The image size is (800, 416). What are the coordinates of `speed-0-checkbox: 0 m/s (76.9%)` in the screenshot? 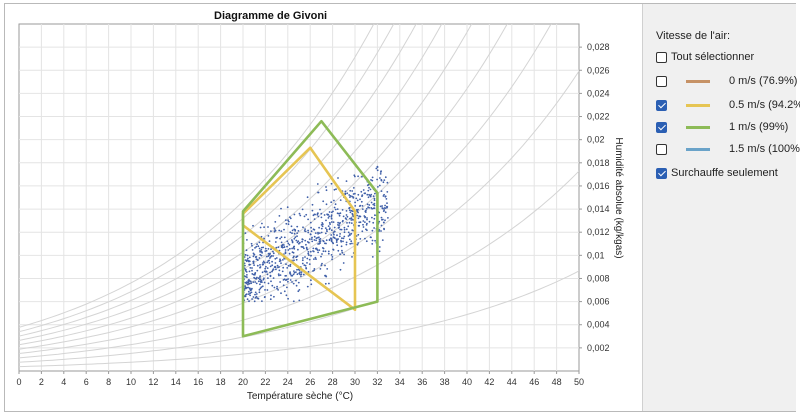 It's located at (726, 83).